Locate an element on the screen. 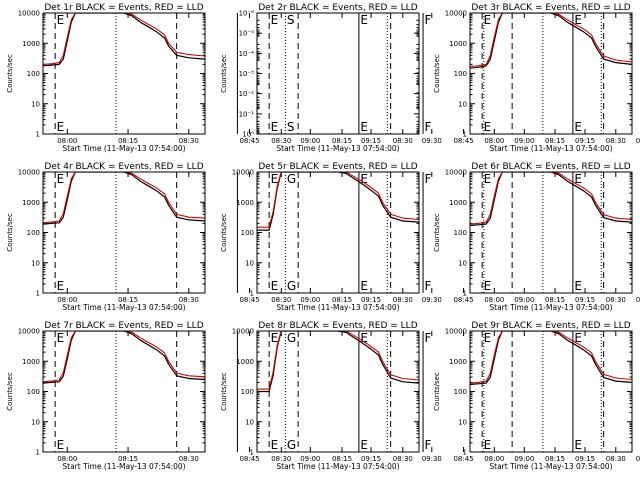  y-tick-label: 10⁰ is located at coordinates (248, 135).